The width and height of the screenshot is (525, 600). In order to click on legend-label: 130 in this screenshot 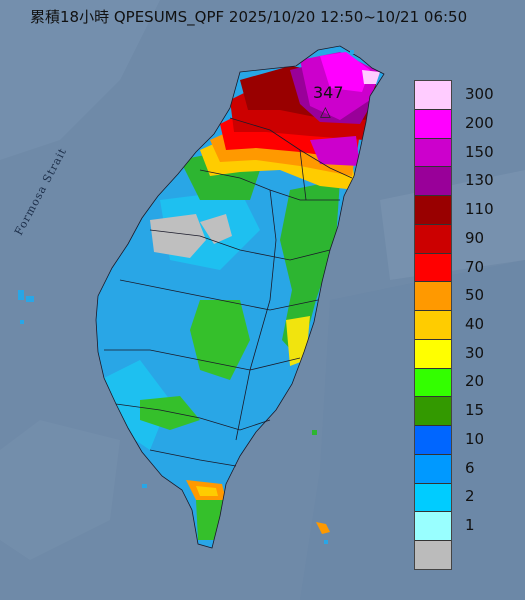, I will do `click(479, 180)`.